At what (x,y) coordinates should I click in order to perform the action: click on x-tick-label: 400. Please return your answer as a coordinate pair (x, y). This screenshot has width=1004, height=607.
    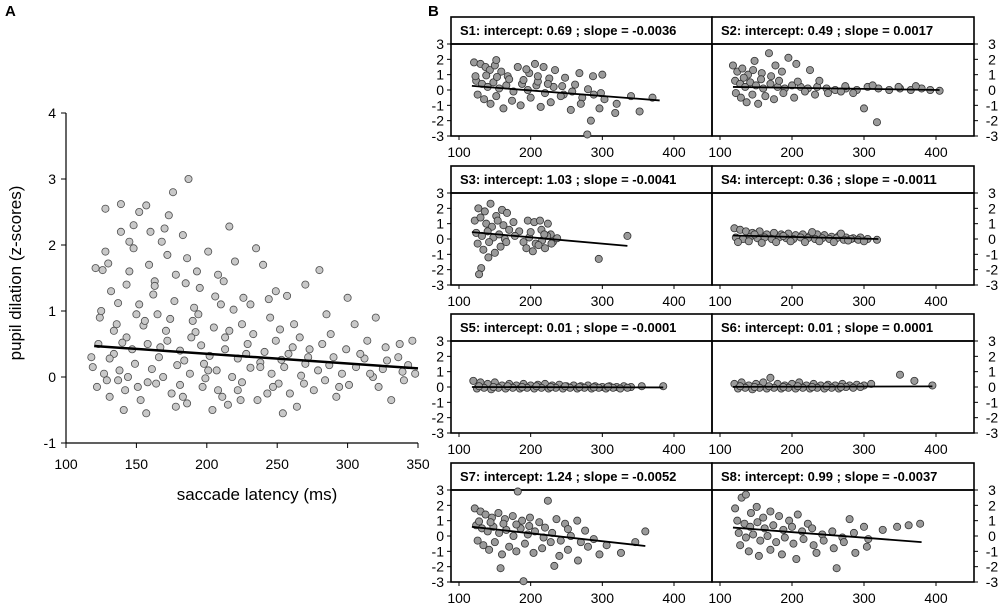
    Looking at the image, I should click on (936, 449).